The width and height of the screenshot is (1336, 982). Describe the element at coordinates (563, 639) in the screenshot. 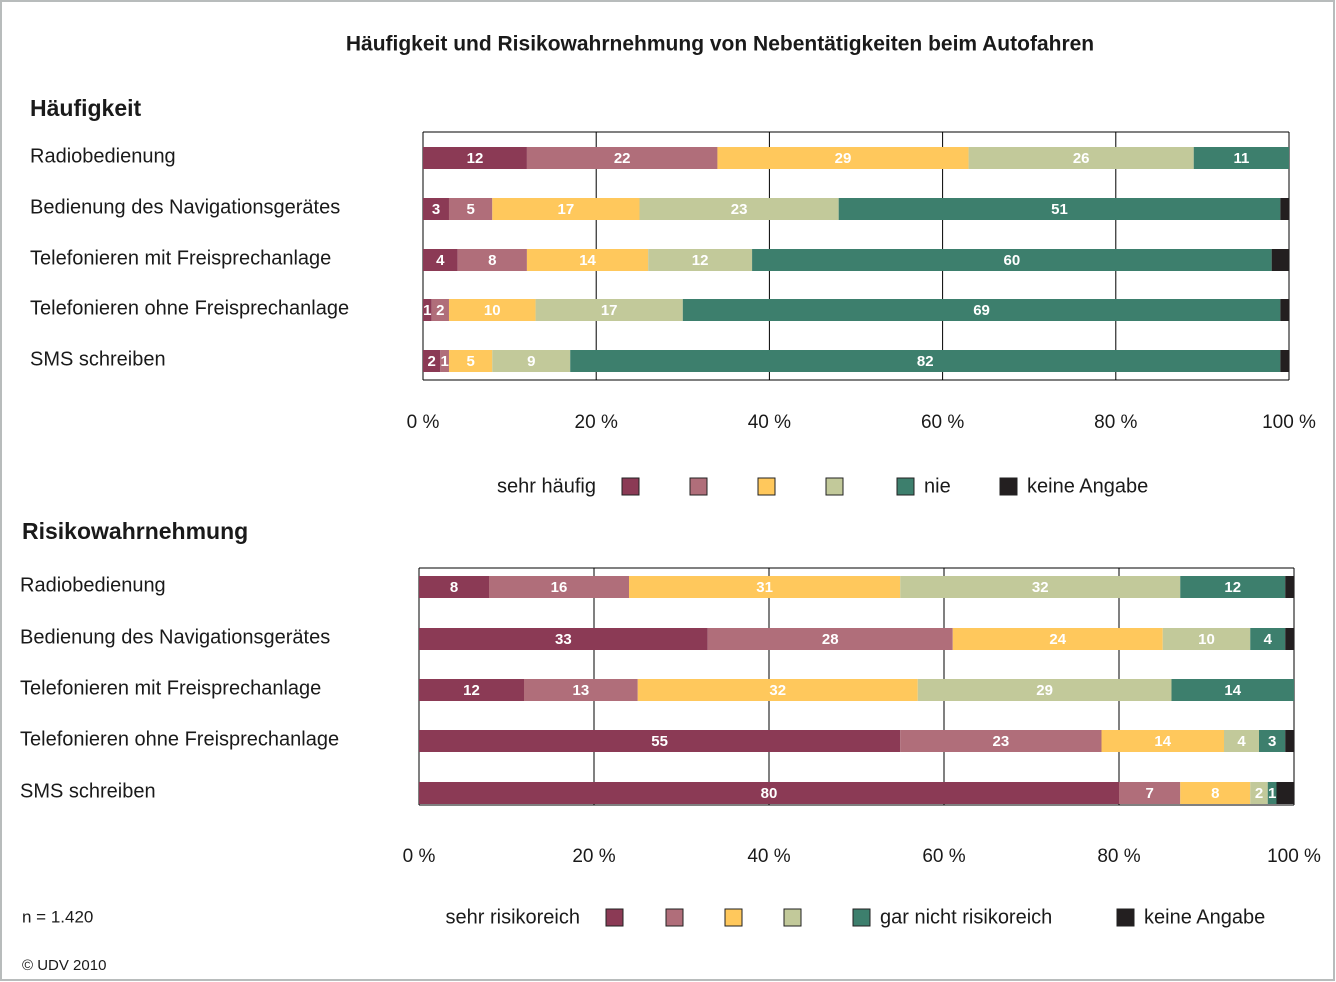

I see `value-label: 33` at that location.